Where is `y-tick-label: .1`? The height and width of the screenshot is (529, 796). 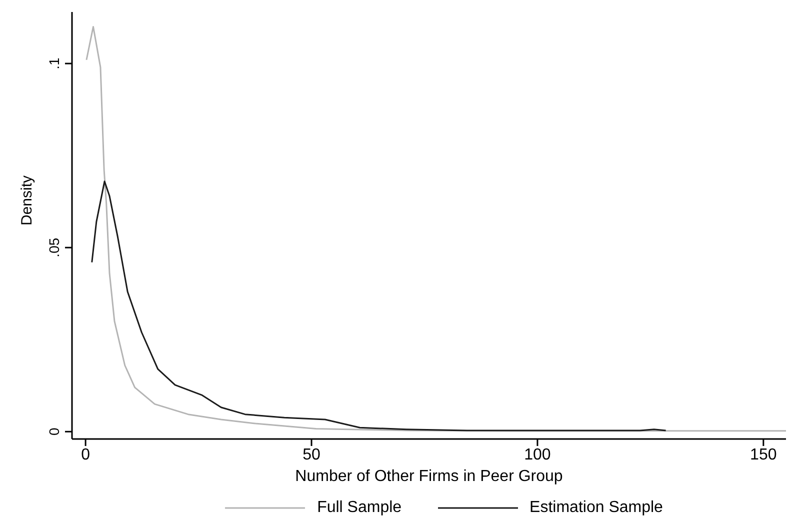
y-tick-label: .1 is located at coordinates (54, 63).